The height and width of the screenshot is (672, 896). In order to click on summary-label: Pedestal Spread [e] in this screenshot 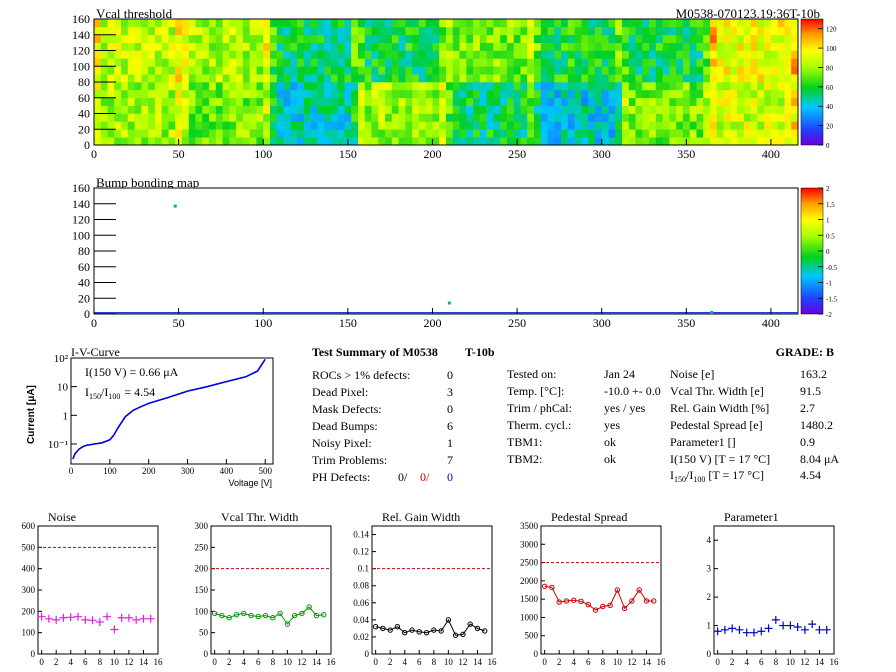, I will do `click(716, 425)`.